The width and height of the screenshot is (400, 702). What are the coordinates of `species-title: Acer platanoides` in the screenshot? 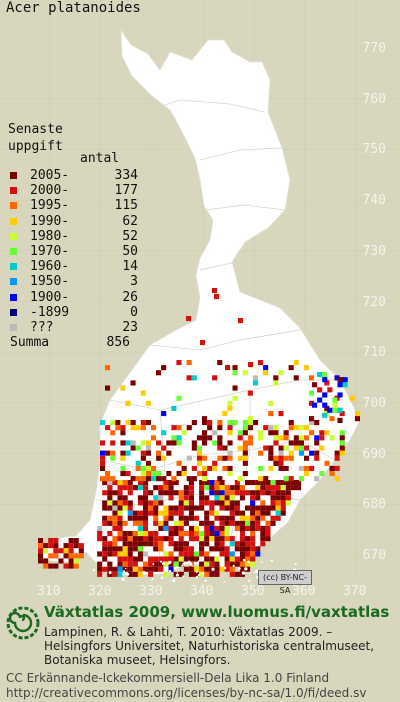 It's located at (73, 8).